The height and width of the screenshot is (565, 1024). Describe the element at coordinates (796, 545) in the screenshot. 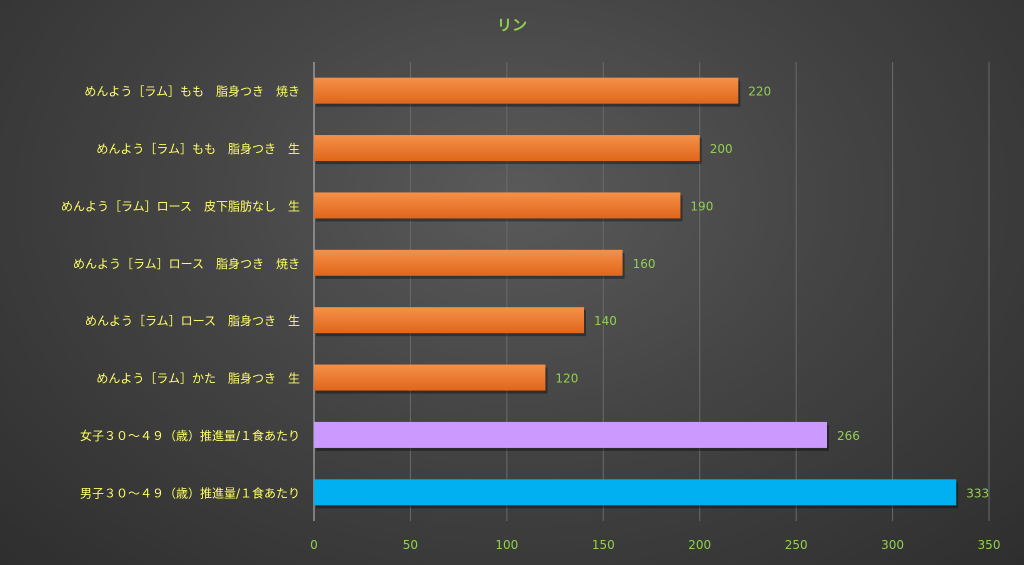

I see `x-tick-label: 250` at that location.